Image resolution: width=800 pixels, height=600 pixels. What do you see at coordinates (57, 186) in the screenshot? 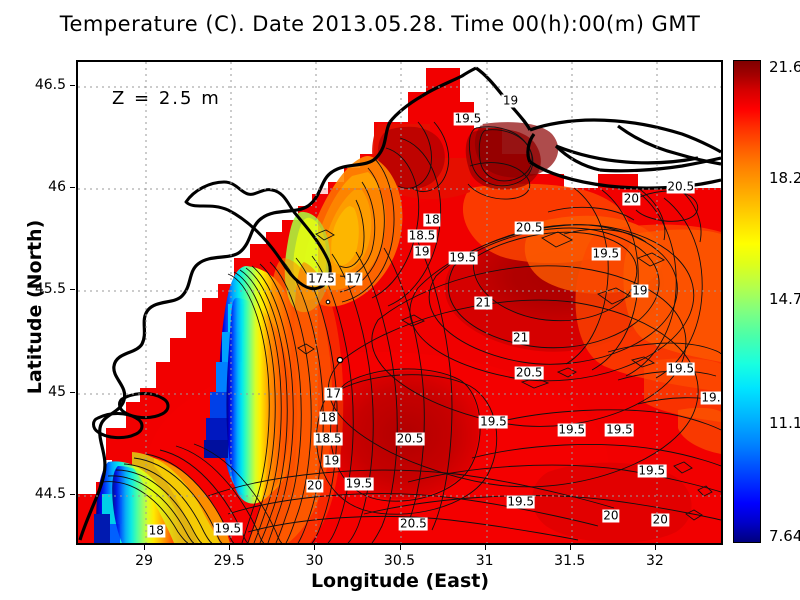
I see `y-tick-label: 46` at bounding box center [57, 186].